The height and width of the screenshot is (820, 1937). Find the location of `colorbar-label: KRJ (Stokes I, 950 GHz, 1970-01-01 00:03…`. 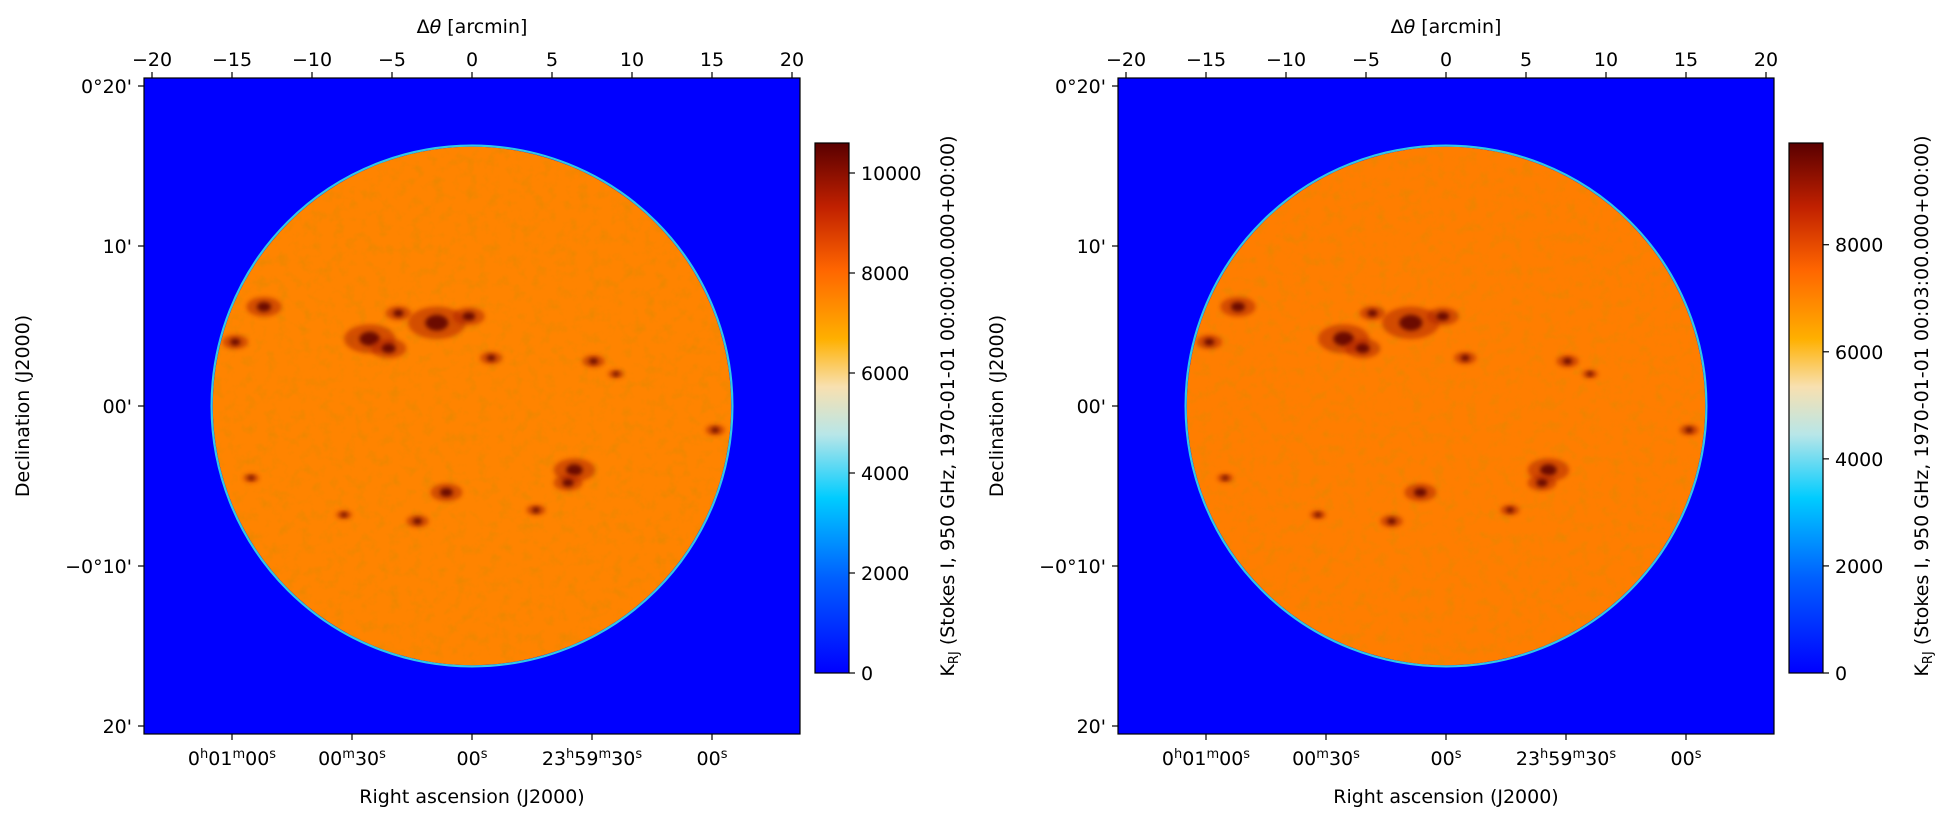

colorbar-label: KRJ (Stokes I, 950 GHz, 1970-01-01 00:03… is located at coordinates (1923, 405).